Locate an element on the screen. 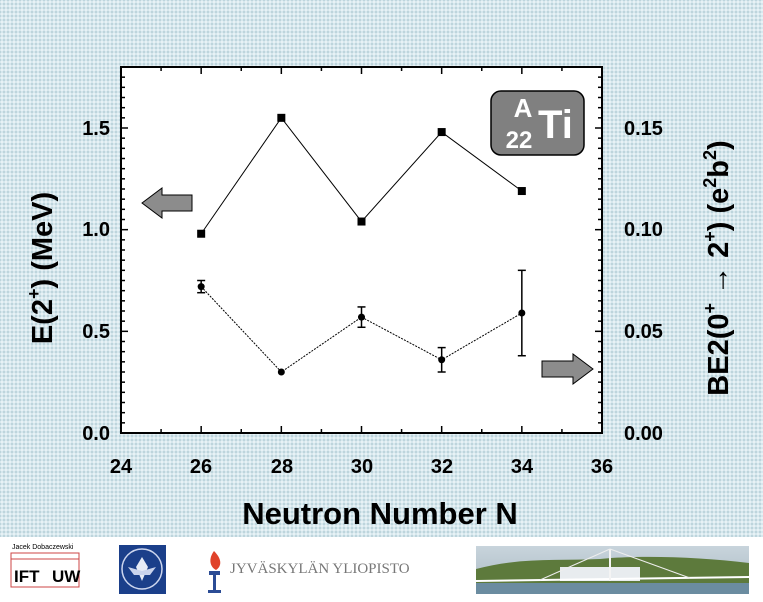 Image resolution: width=763 pixels, height=602 pixels. jyu-torch-icon is located at coordinates (214, 572).